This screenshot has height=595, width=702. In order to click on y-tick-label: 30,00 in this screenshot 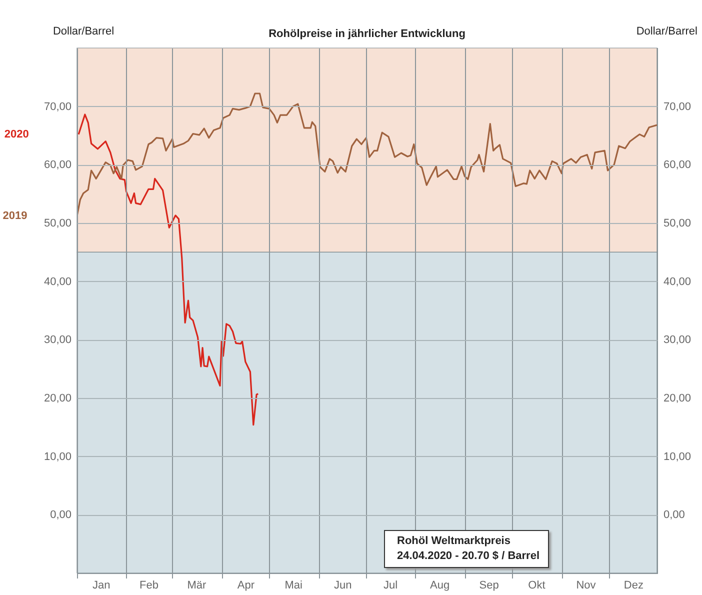, I will do `click(58, 340)`.